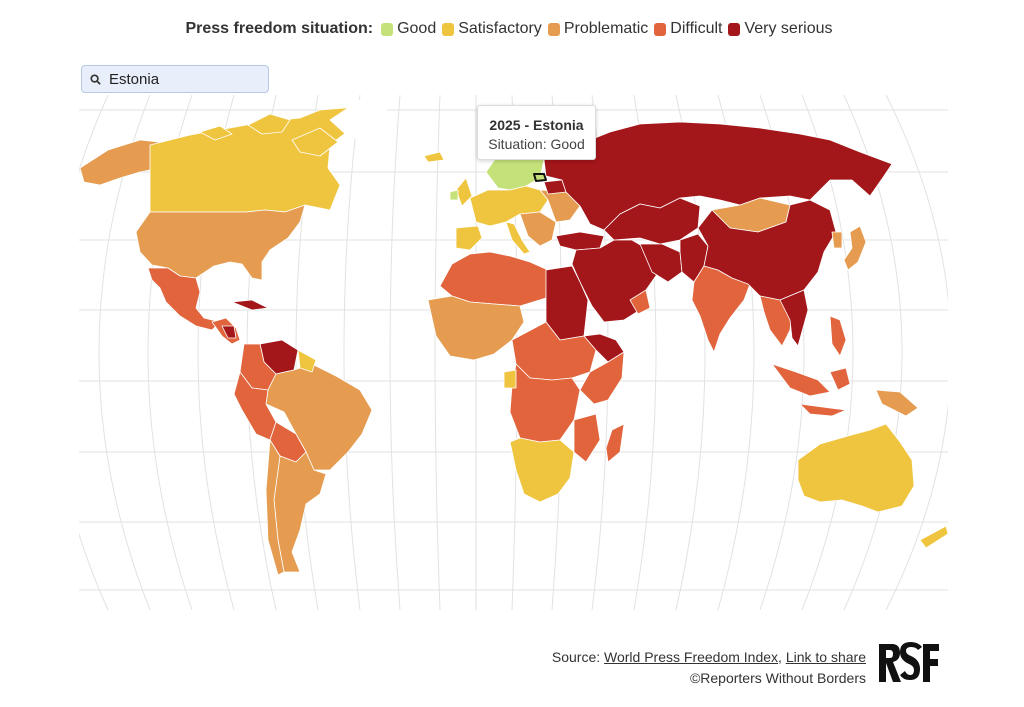  Describe the element at coordinates (476, 328) in the screenshot. I see `region-west-africa` at that location.